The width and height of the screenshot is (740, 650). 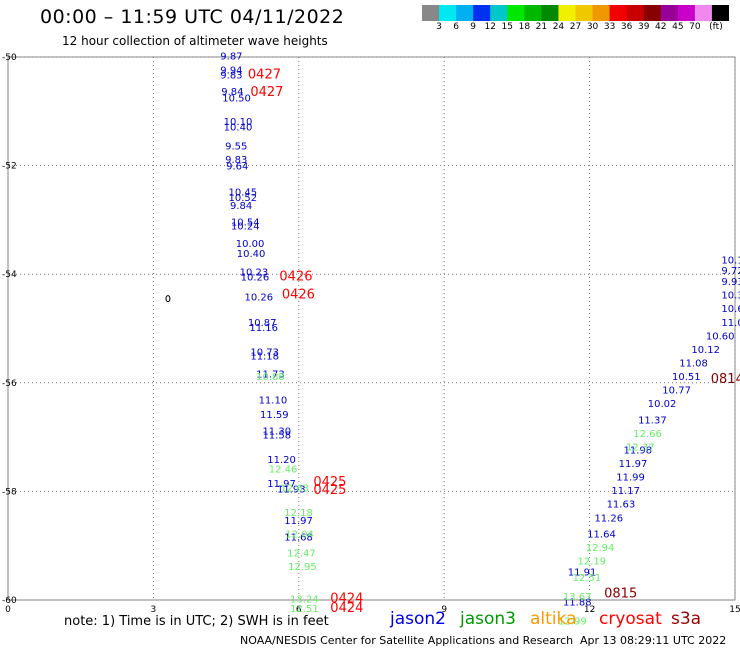 I want to click on wave-height-point: 9.94, so click(x=231, y=70).